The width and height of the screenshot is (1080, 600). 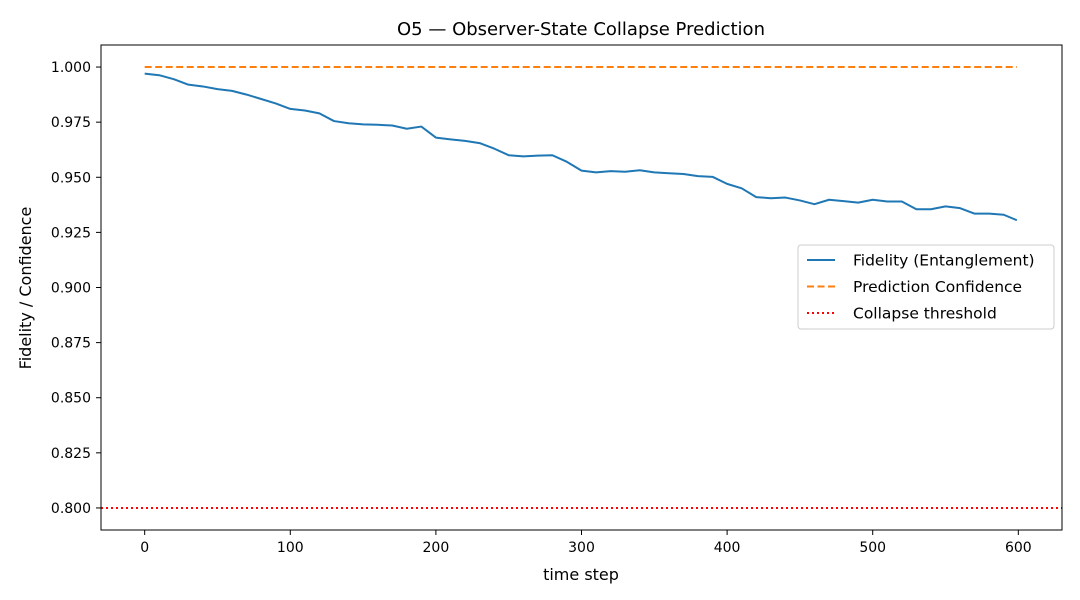 What do you see at coordinates (1018, 548) in the screenshot?
I see `x-tick-label: 600` at bounding box center [1018, 548].